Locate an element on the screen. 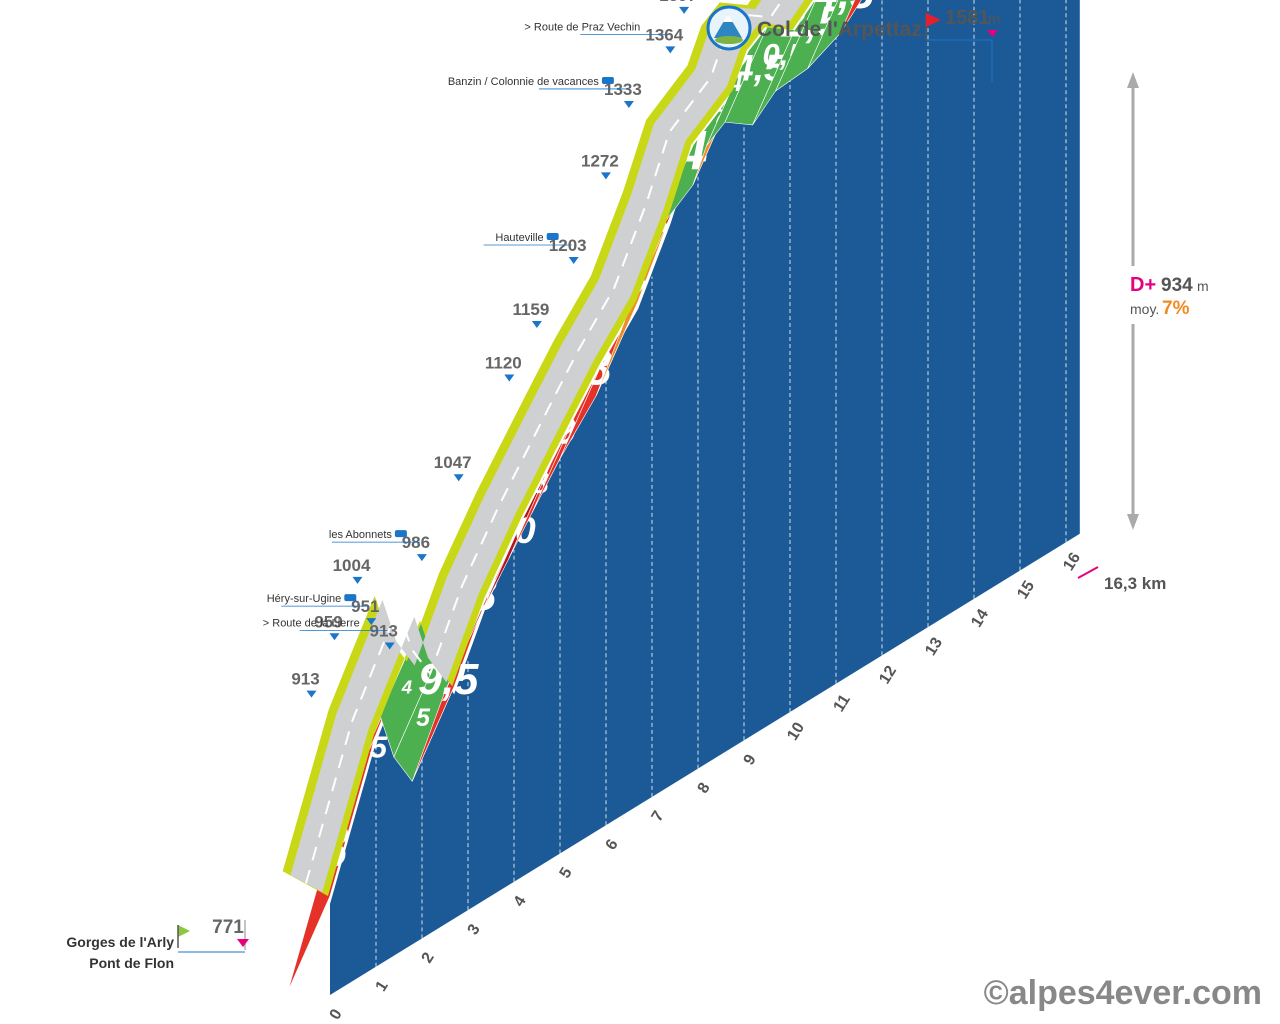 This screenshot has width=1280, height=1024. altitude-marker: 1159 is located at coordinates (530, 314).